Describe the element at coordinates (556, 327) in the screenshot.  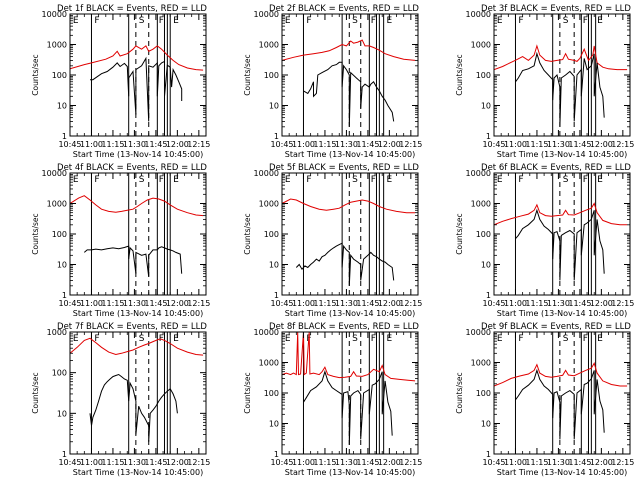
I see `panel-title: Det 9f BLACK = Events, RED = LLD` at that location.